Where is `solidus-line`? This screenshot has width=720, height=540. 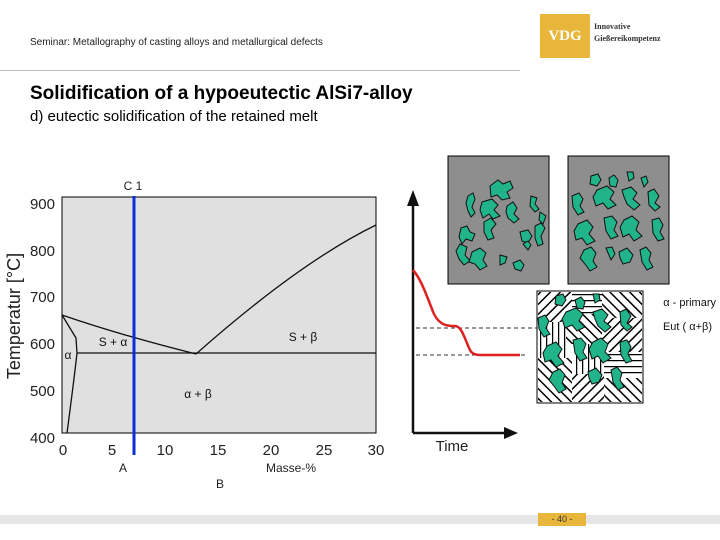
solidus-line is located at coordinates (69, 334).